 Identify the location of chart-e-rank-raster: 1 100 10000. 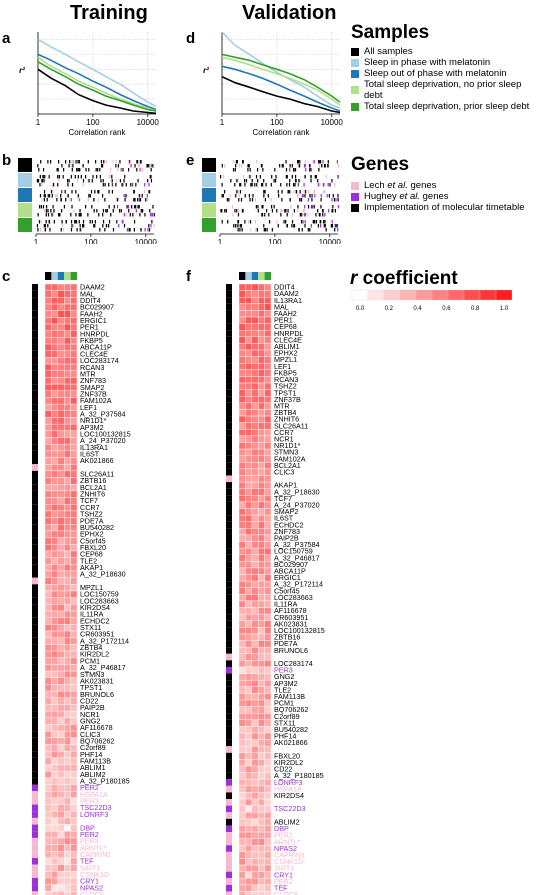
(271, 201).